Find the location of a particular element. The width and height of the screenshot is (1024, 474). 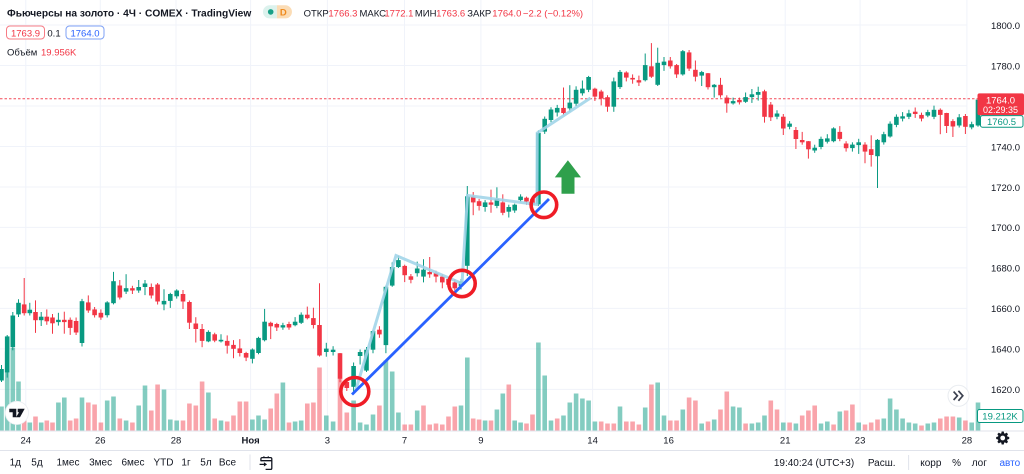

svg-text: 1780.0 is located at coordinates (1005, 66).